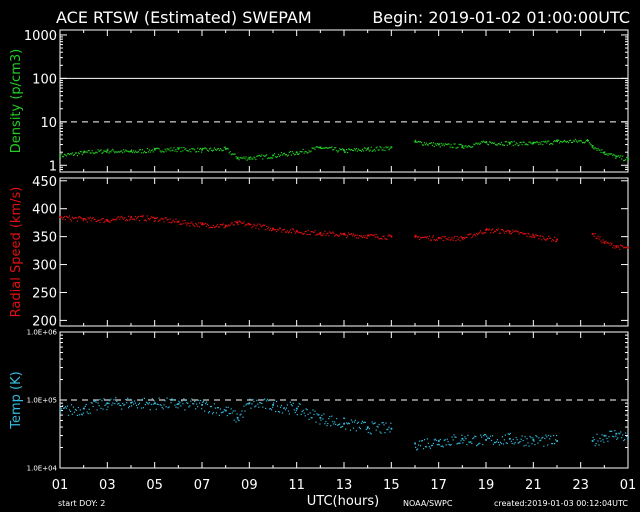 The image size is (640, 512). Describe the element at coordinates (367, 427) in the screenshot. I see `temp-data-point` at that location.